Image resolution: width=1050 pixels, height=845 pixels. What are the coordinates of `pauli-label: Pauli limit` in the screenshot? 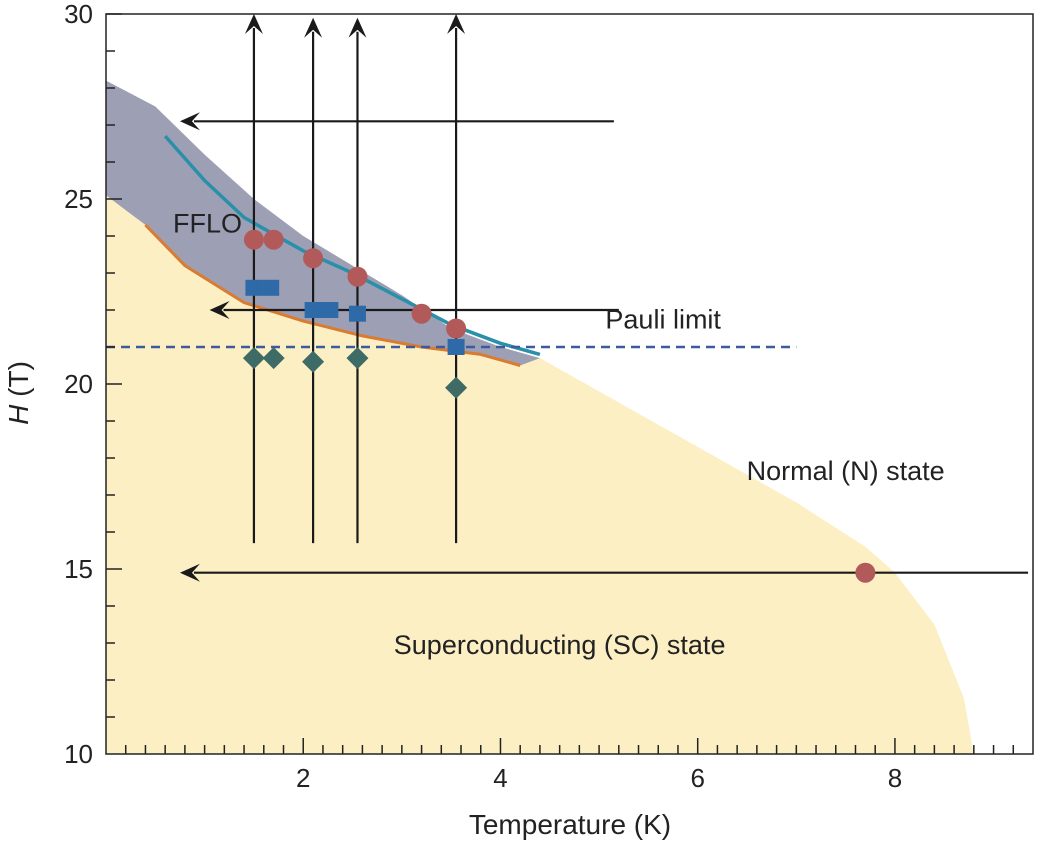 It's located at (663, 320).